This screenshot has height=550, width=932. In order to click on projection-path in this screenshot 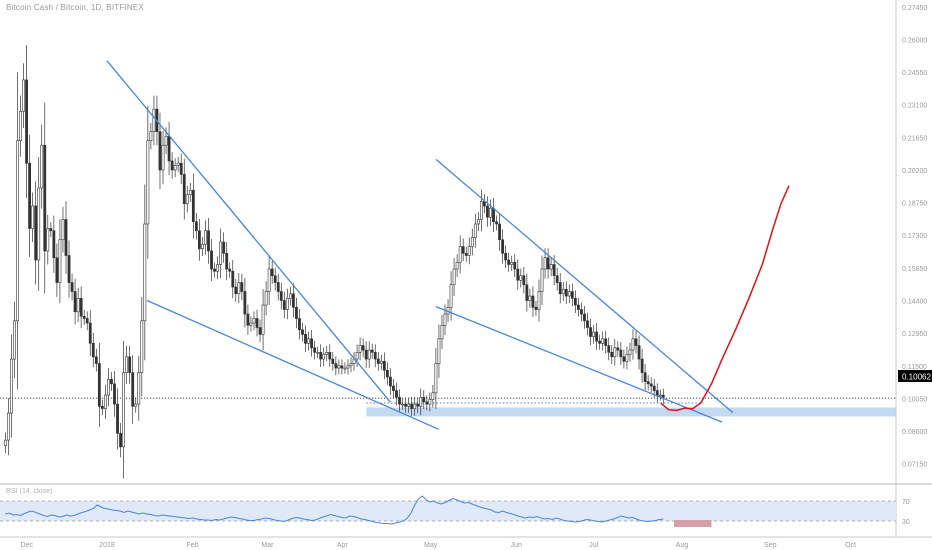, I will do `click(725, 298)`.